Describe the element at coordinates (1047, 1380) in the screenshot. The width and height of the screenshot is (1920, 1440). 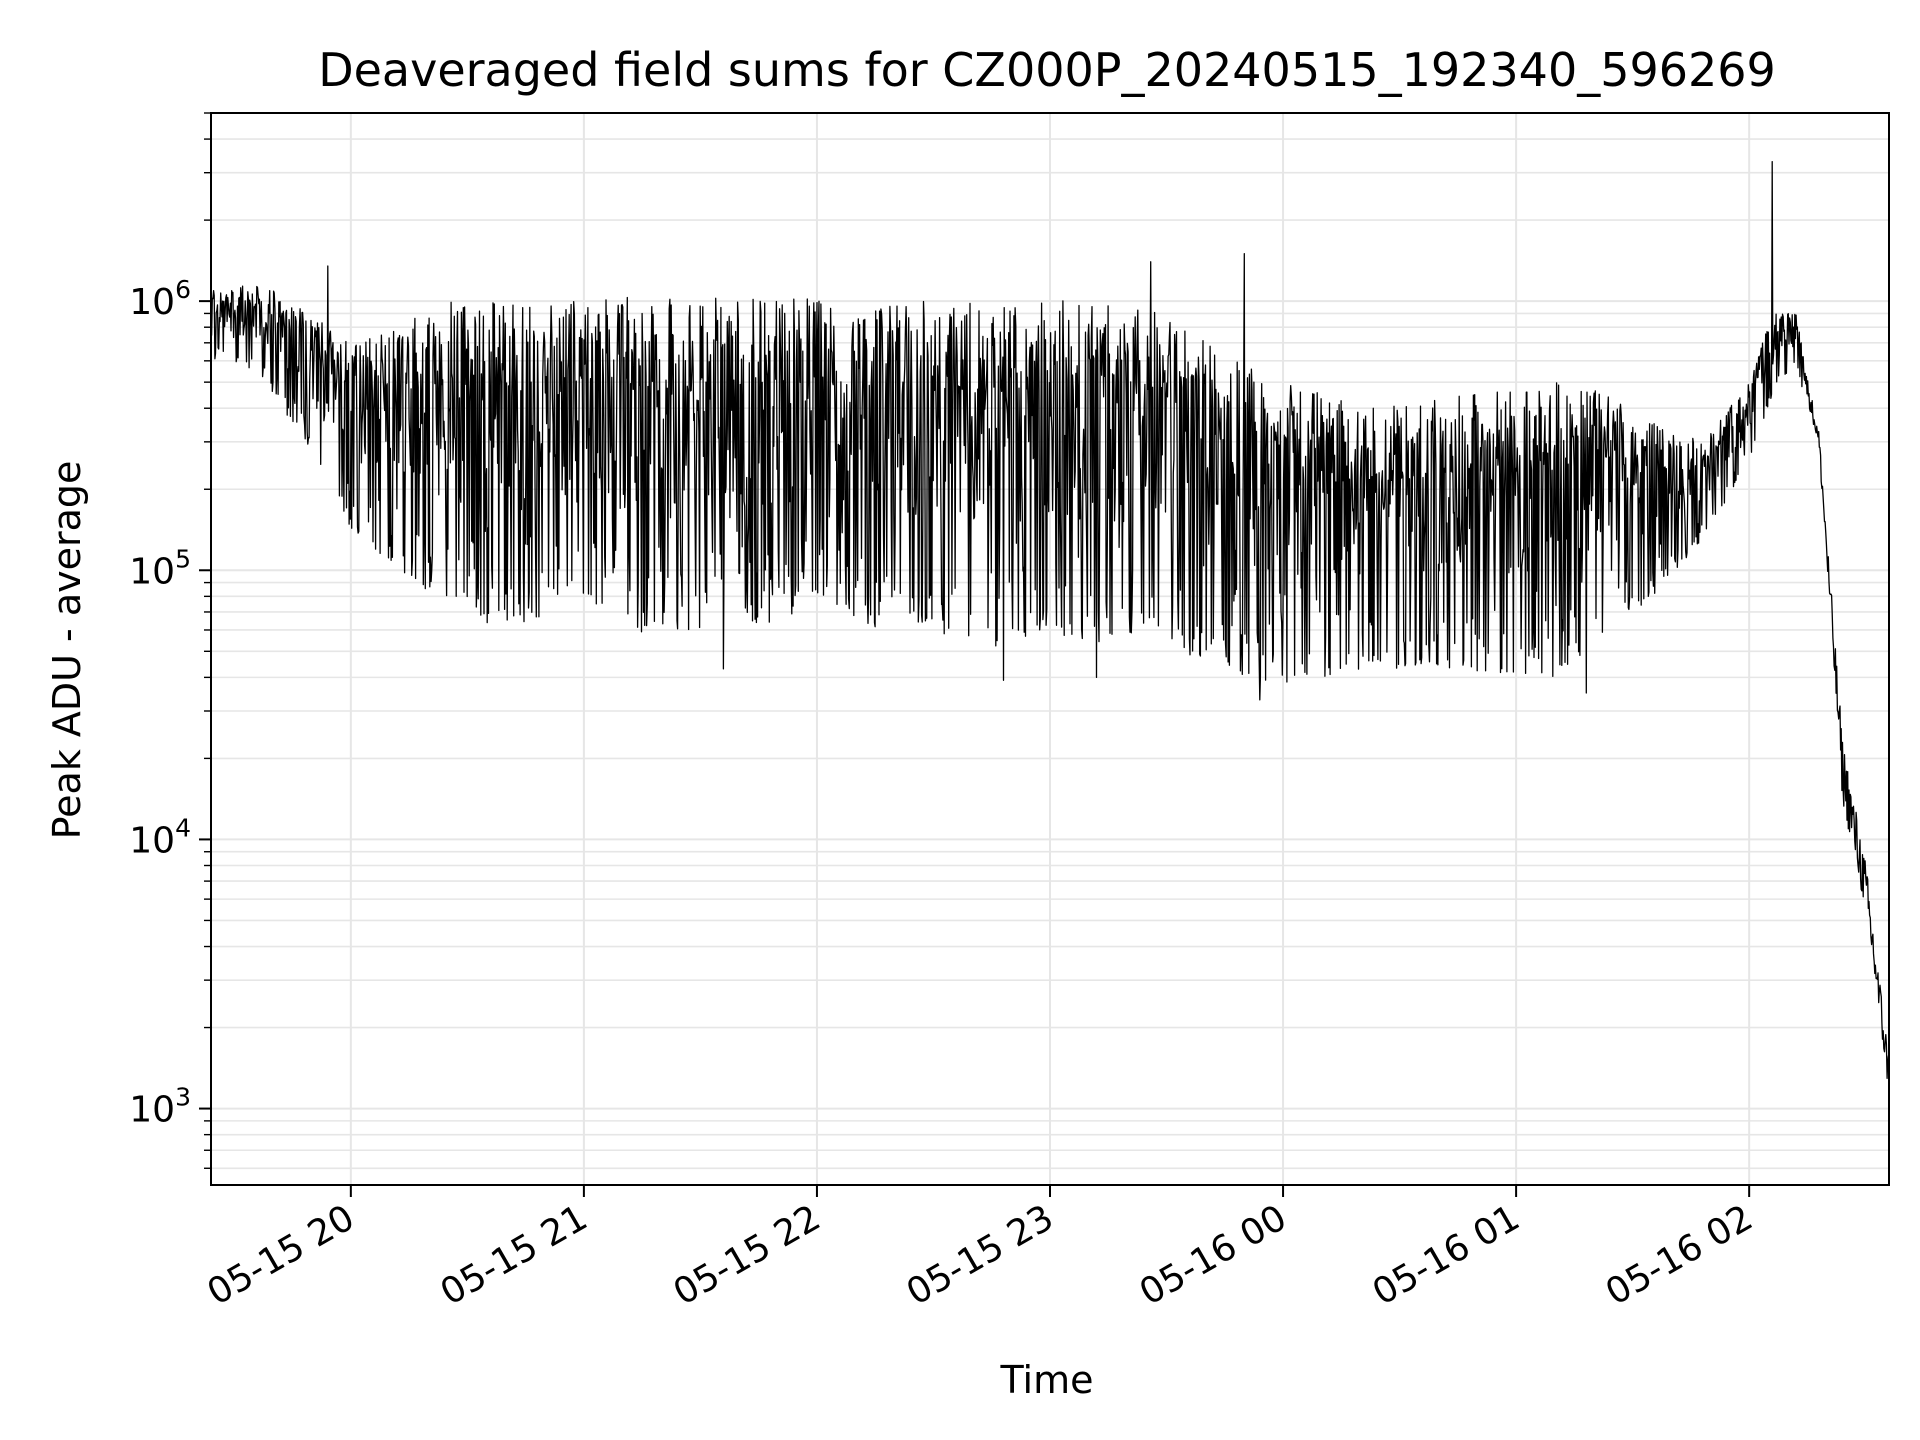
I see `x-axis-label: Time` at that location.